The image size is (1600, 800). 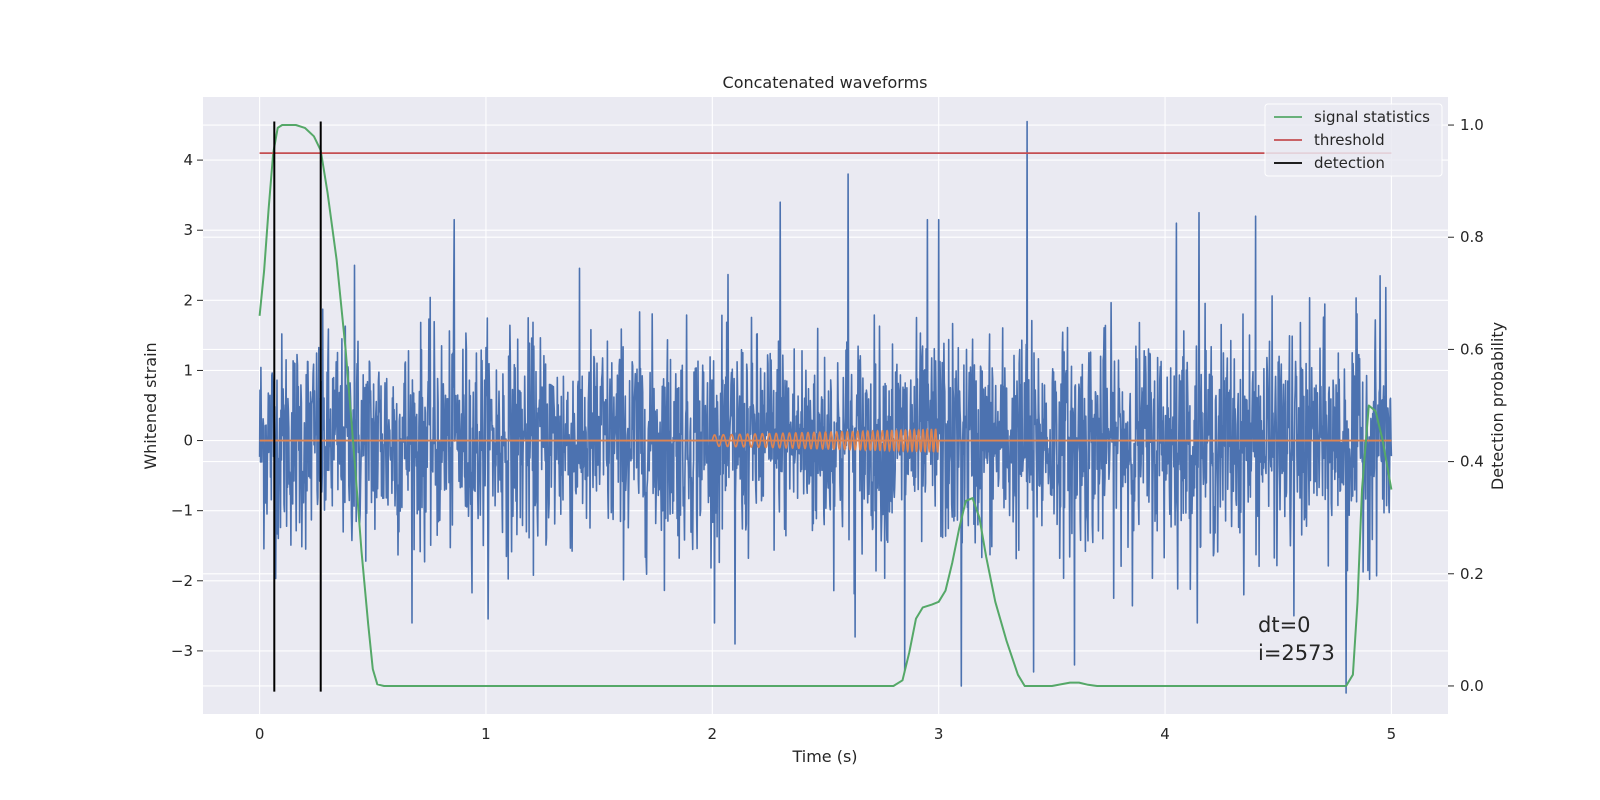 What do you see at coordinates (1472, 686) in the screenshot?
I see `right-y-tick-label: 0.0` at bounding box center [1472, 686].